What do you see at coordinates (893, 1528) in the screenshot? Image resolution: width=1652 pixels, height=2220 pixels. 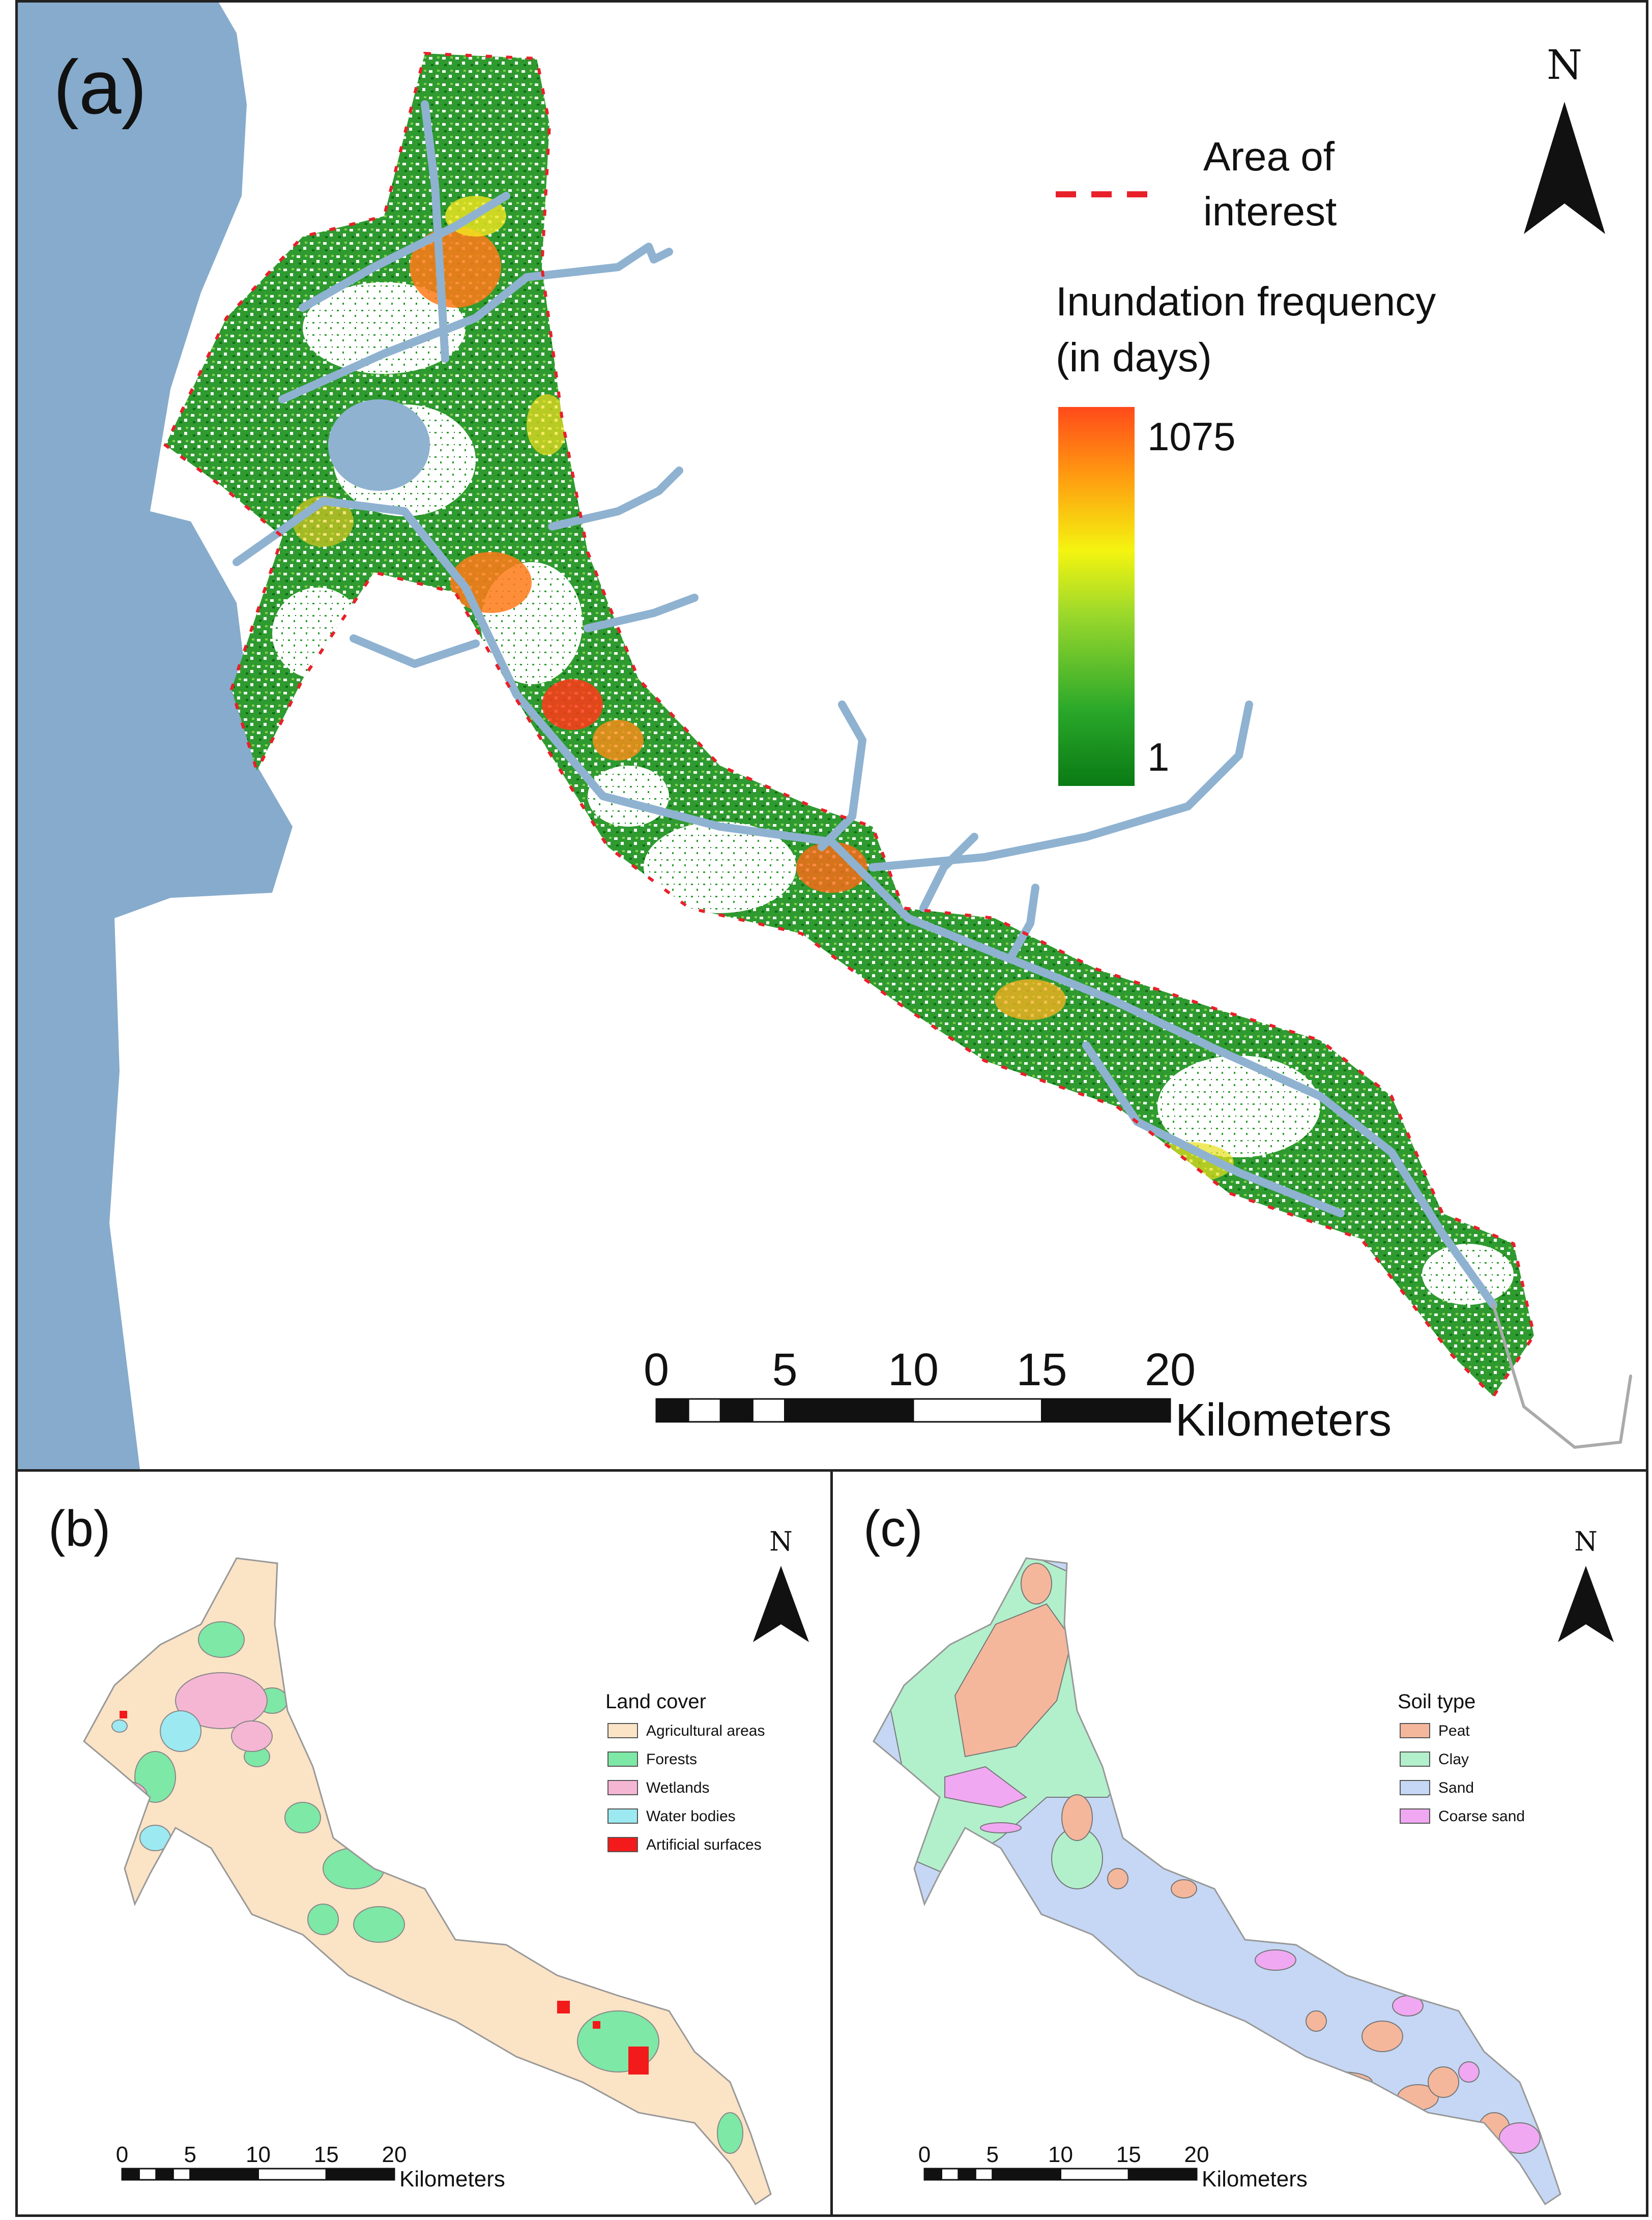 I see `panel-label-c: (c)` at bounding box center [893, 1528].